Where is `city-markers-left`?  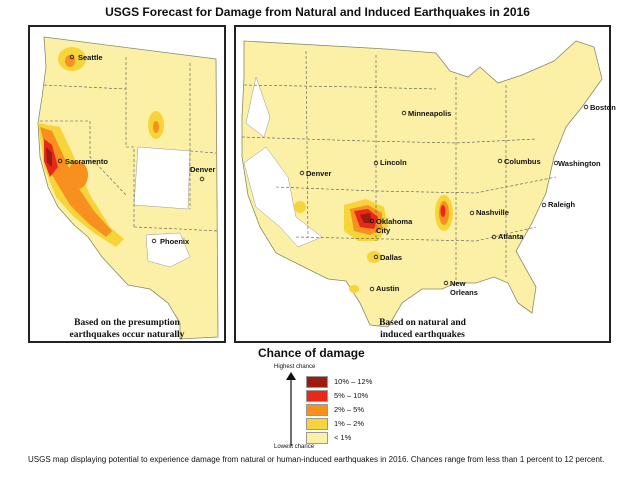
city-markers-left is located at coordinates (131, 149).